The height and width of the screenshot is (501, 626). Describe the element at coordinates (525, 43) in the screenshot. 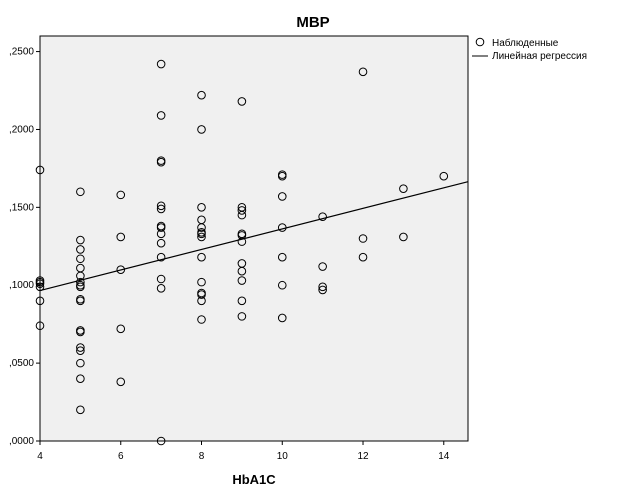

I see `legend-observed-label: Наблюденные` at that location.